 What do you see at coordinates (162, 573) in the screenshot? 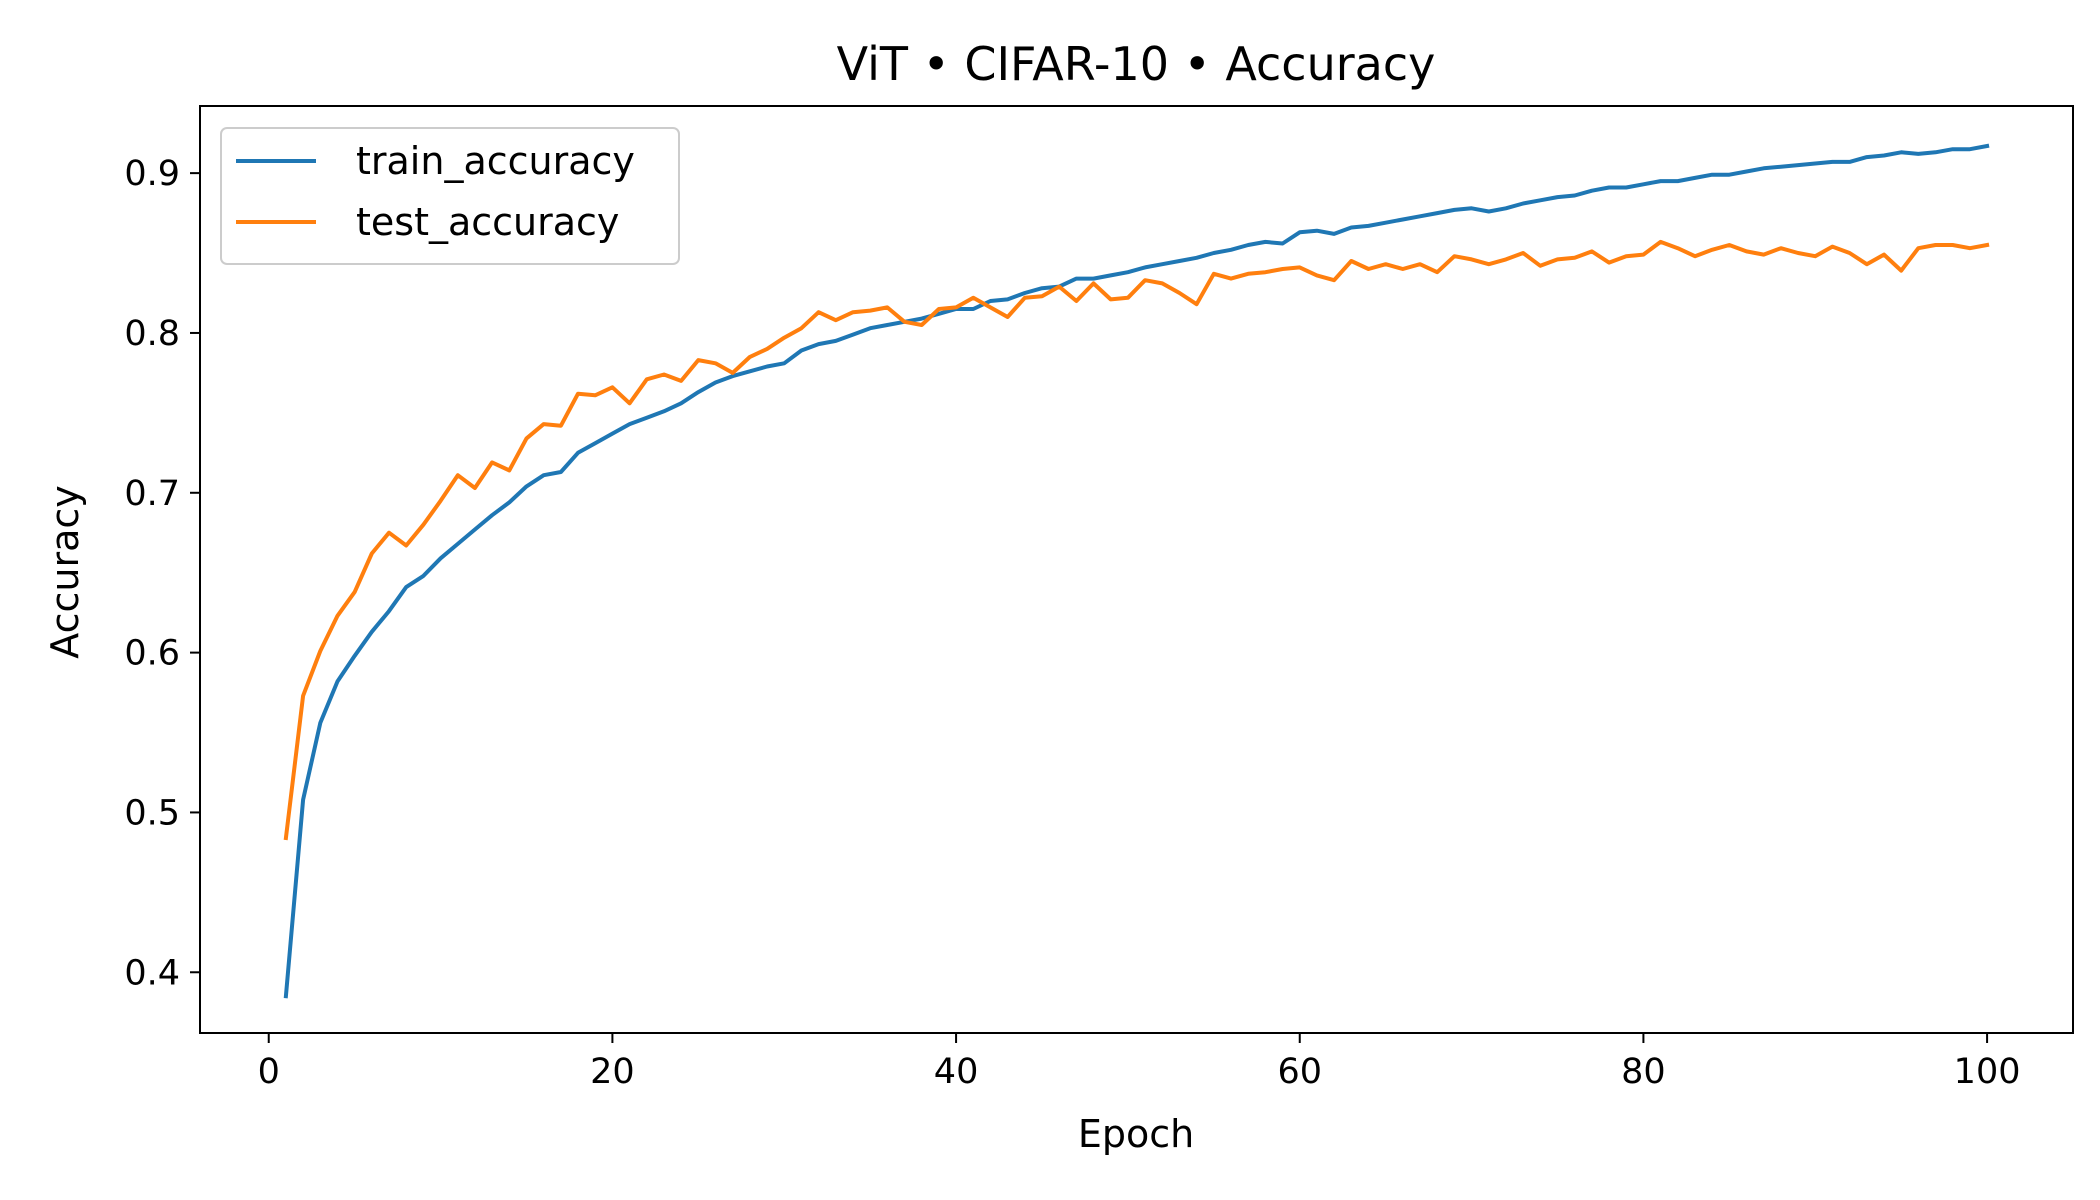
I see `y-axis-ticks: 0.4 0.5 0.6 0.7 0.8 0.9` at bounding box center [162, 573].